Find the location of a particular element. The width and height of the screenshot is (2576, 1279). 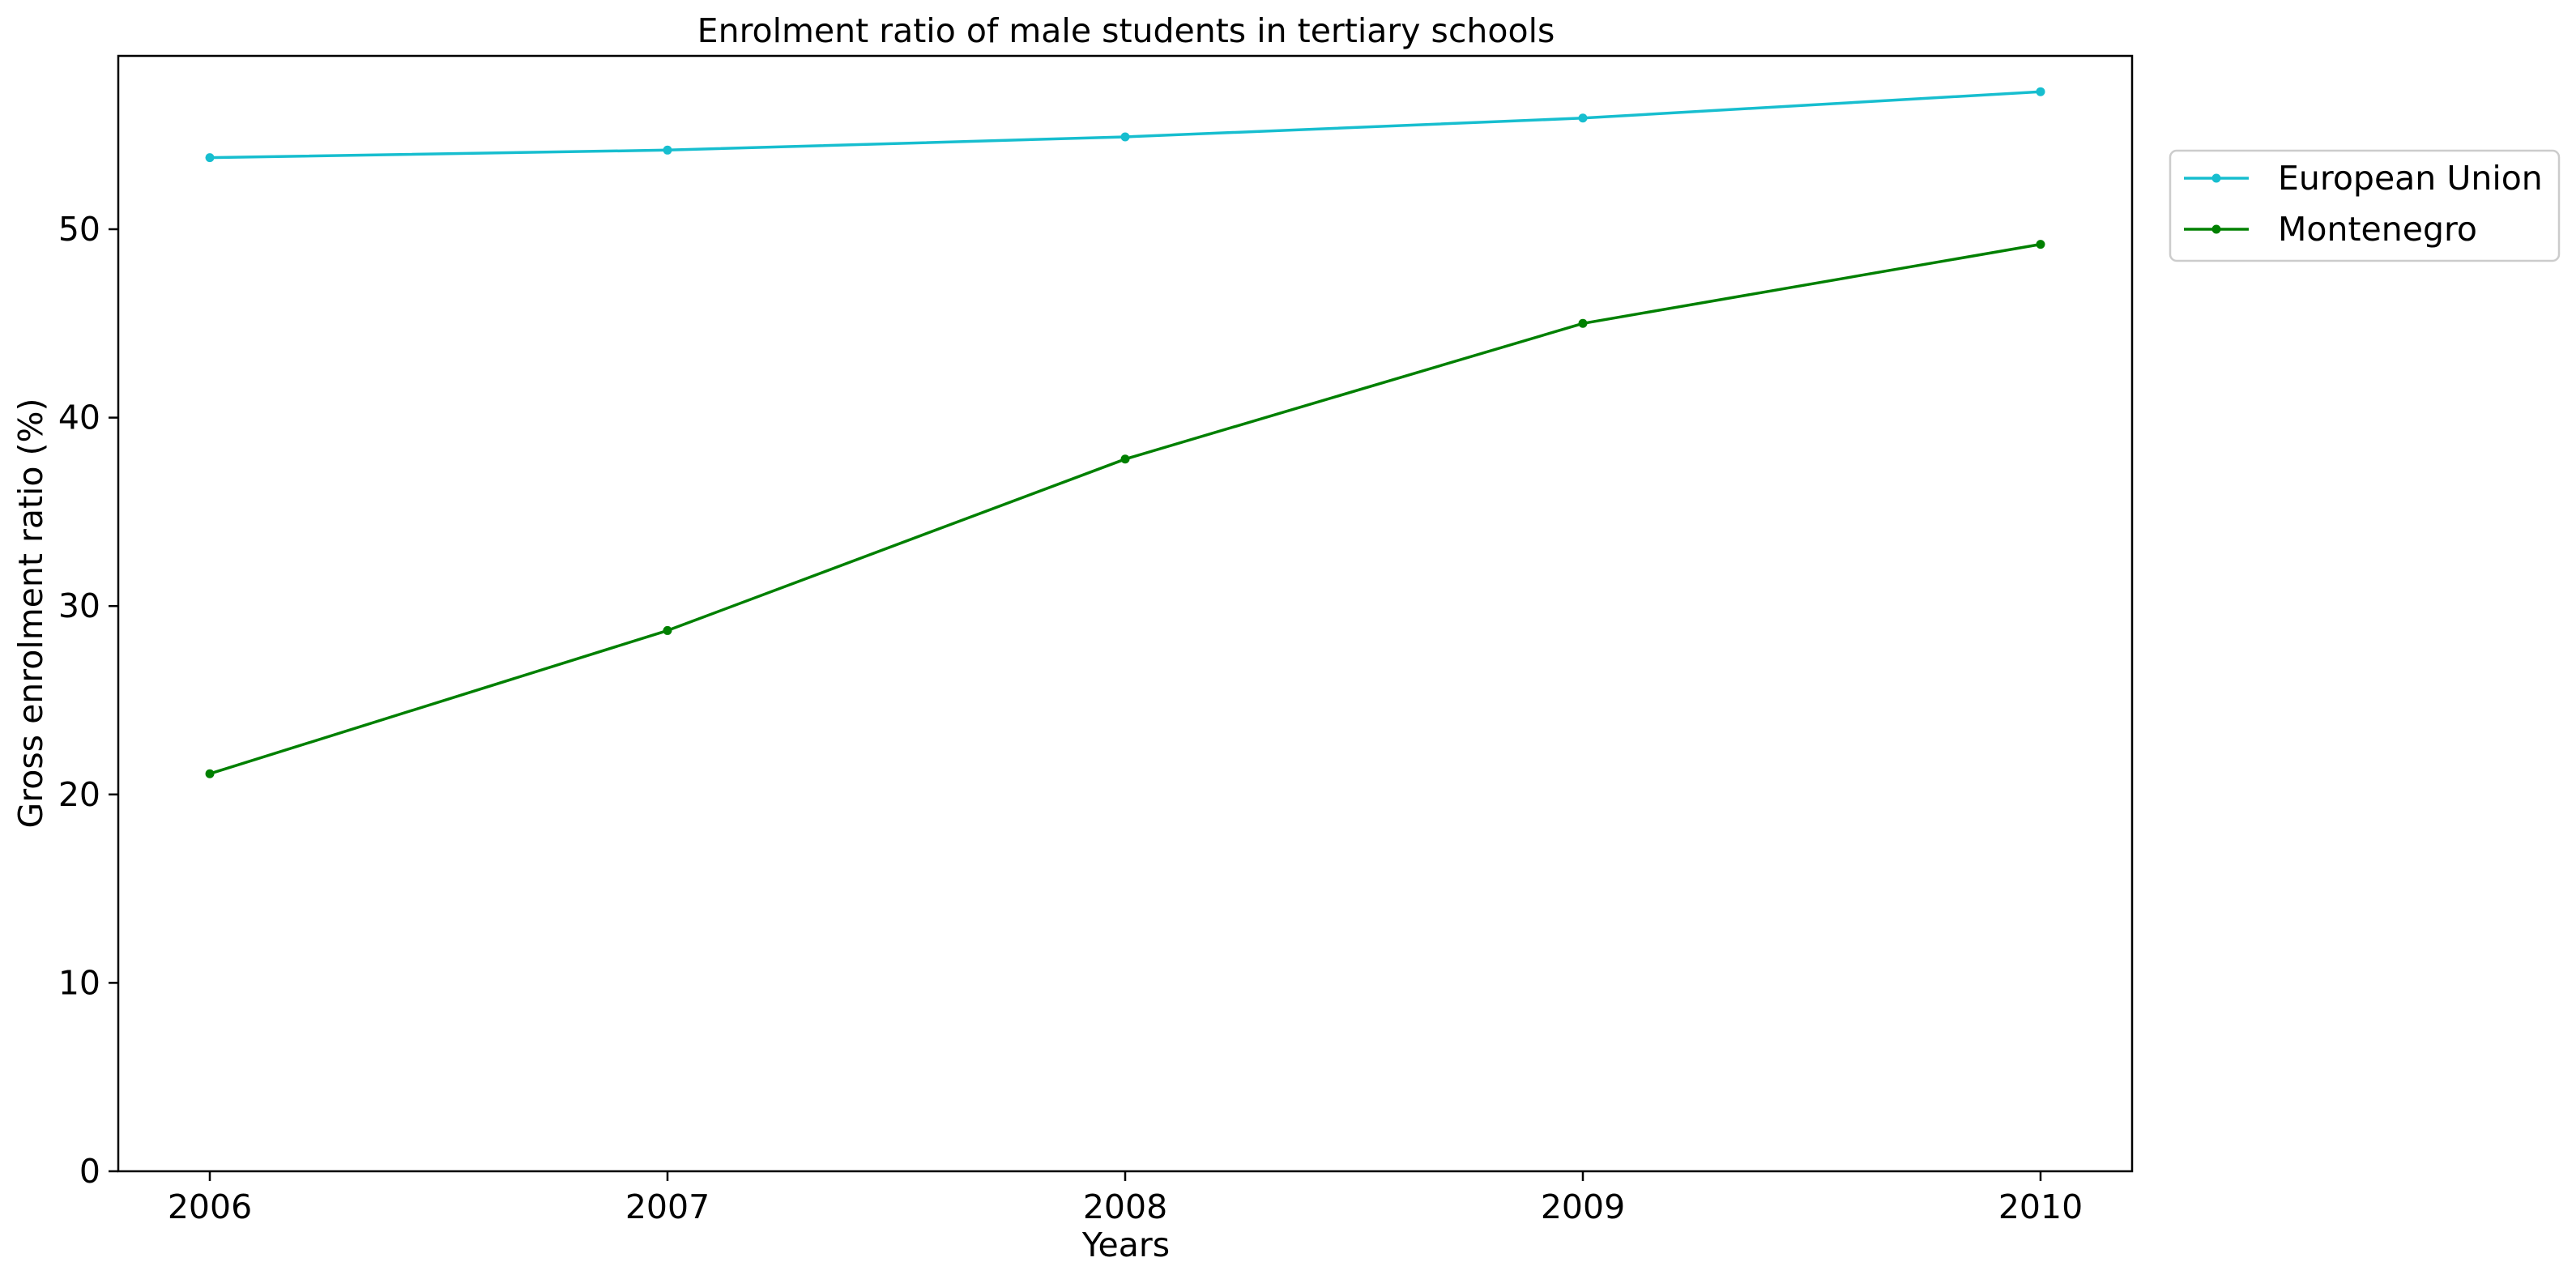

x-tick-label: 2010 is located at coordinates (2041, 1206).